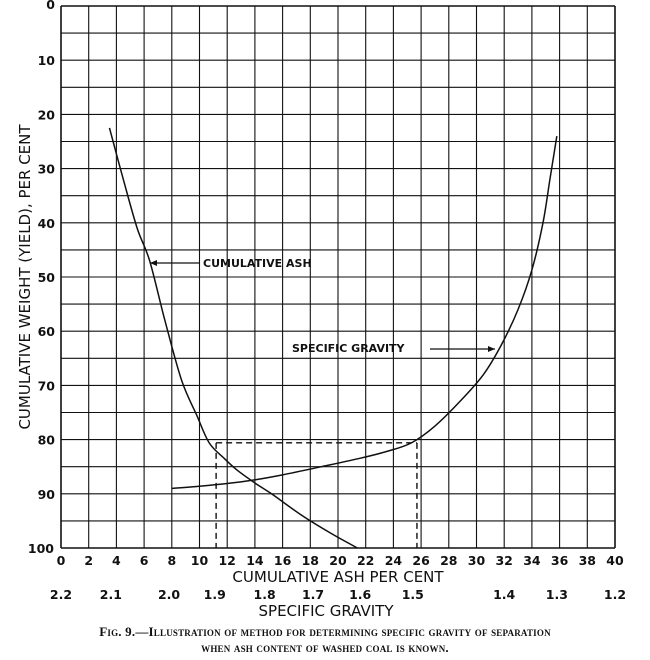 Image resolution: width=650 pixels, height=660 pixels. I want to click on annotation-specific-gravity: SPECIFIC GRAVITY, so click(393, 348).